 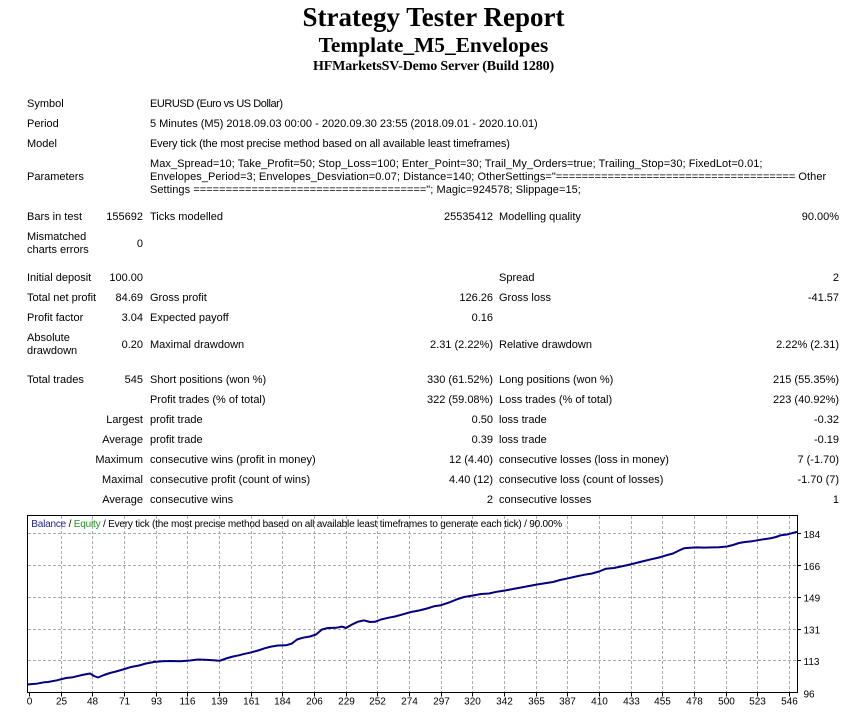 What do you see at coordinates (810, 694) in the screenshot?
I see `svg-text: 96` at bounding box center [810, 694].